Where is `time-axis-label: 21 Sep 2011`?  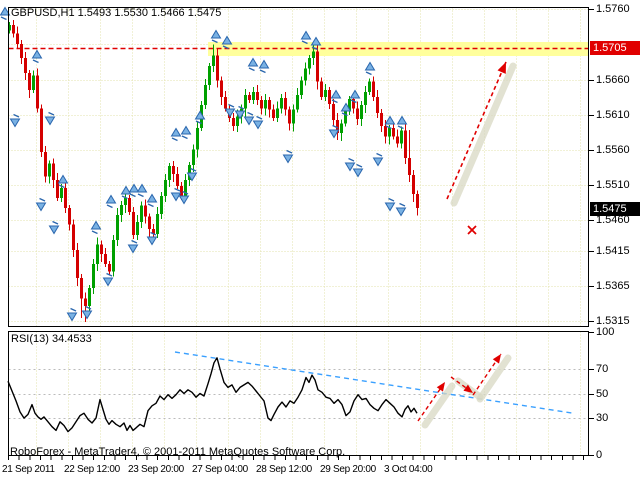 time-axis-label: 21 Sep 2011 is located at coordinates (28, 469).